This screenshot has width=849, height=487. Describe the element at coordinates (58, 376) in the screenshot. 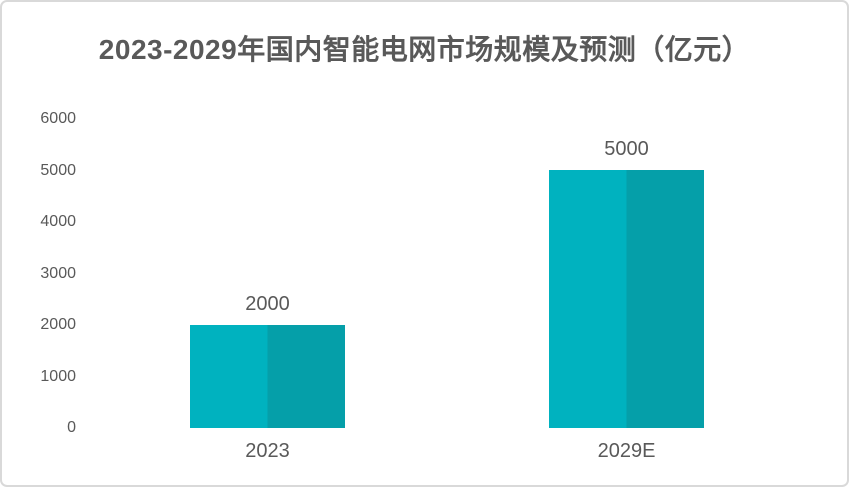

I see `y-axis-tick-label: 1000` at that location.